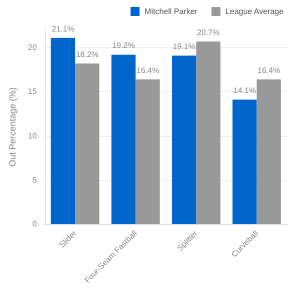 Image resolution: width=293 pixels, height=300 pixels. I want to click on y-tick-label: 0, so click(35, 224).